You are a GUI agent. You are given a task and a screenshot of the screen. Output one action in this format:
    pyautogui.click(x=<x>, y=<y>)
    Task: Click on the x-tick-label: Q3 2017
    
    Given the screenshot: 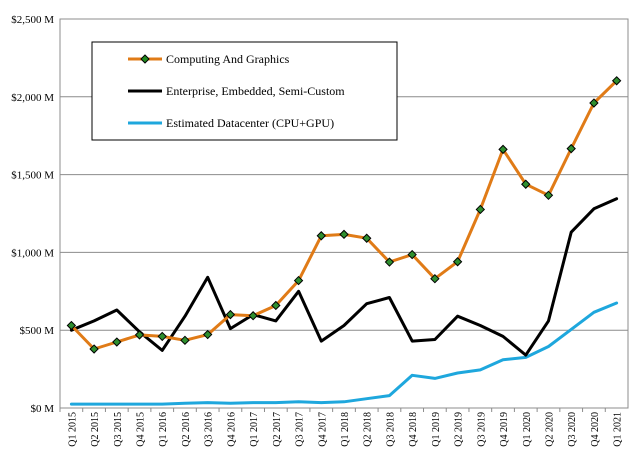 What is the action you would take?
    pyautogui.click(x=300, y=429)
    